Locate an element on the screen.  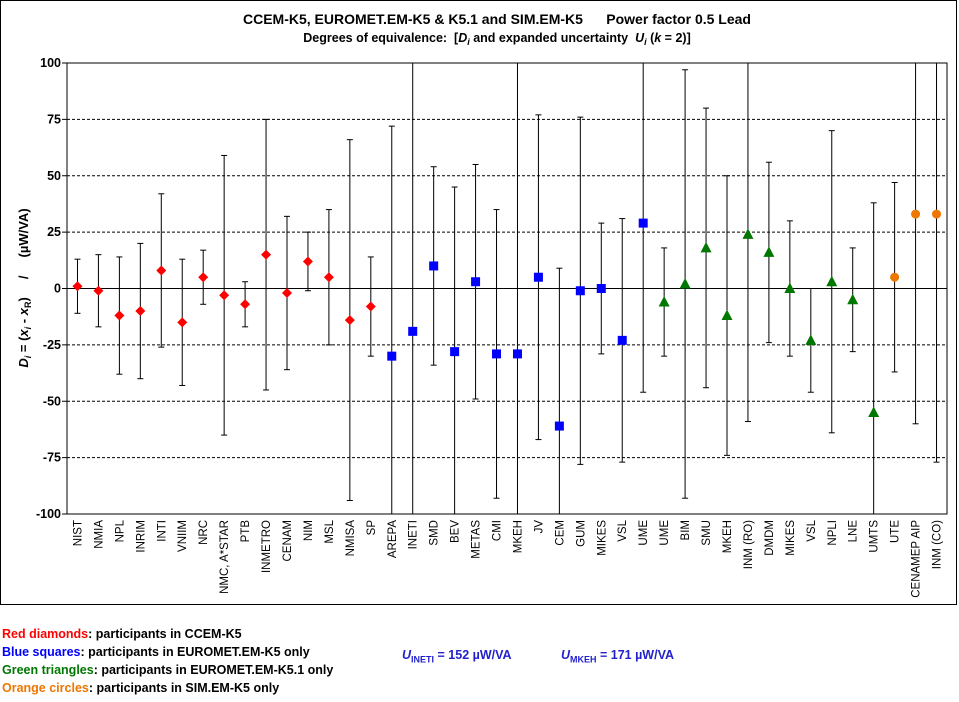
x-tick-label: INMETRO is located at coordinates (267, 546).